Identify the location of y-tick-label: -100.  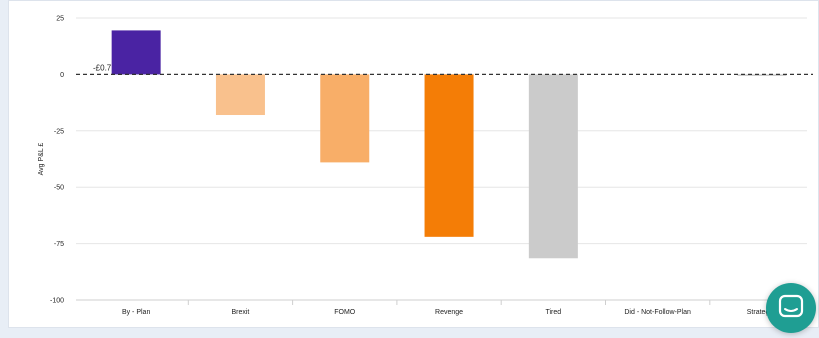
(57, 301).